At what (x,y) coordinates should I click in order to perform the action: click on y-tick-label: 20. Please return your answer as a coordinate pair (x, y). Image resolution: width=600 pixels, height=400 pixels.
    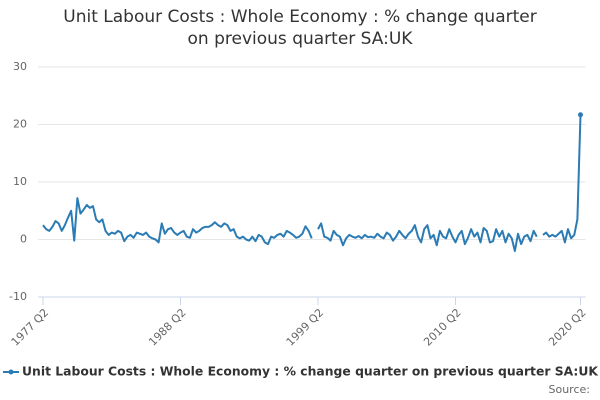
    Looking at the image, I should click on (20, 124).